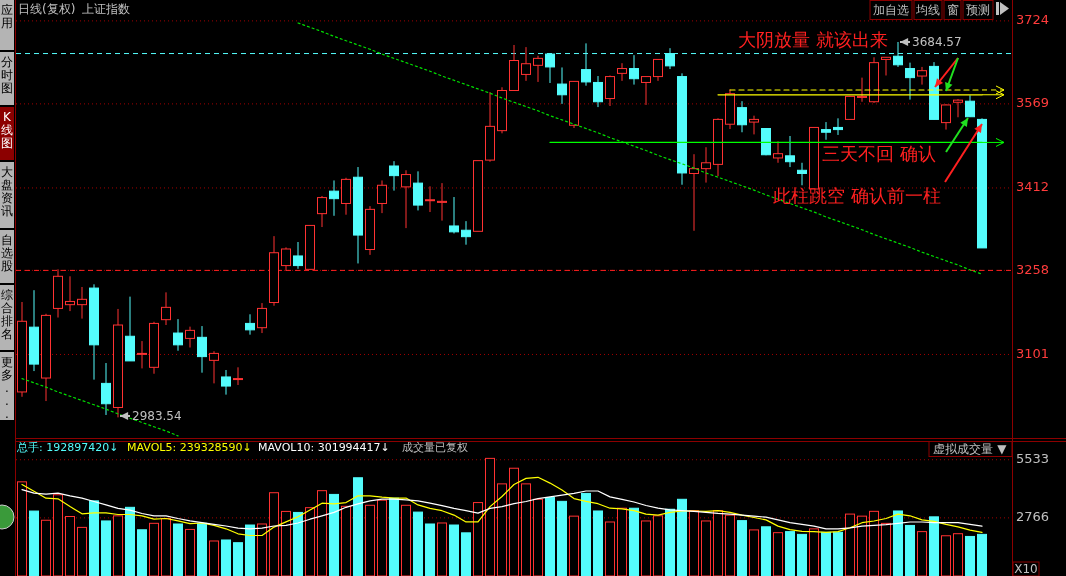 Image resolution: width=1066 pixels, height=576 pixels. What do you see at coordinates (1033, 20) in the screenshot?
I see `y-tick-label: 3724` at bounding box center [1033, 20].